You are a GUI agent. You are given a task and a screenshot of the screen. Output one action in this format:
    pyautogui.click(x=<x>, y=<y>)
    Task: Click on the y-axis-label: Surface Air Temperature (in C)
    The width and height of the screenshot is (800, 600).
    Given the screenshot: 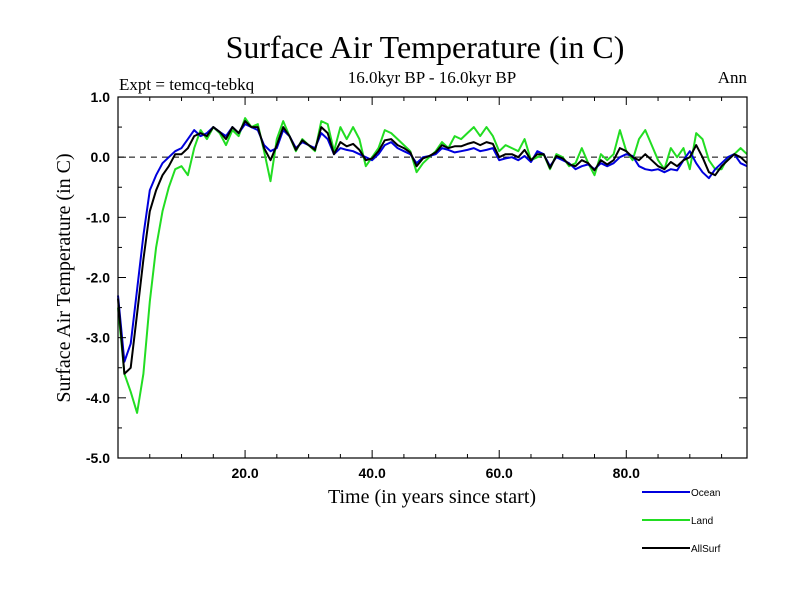 What is the action you would take?
    pyautogui.click(x=64, y=277)
    